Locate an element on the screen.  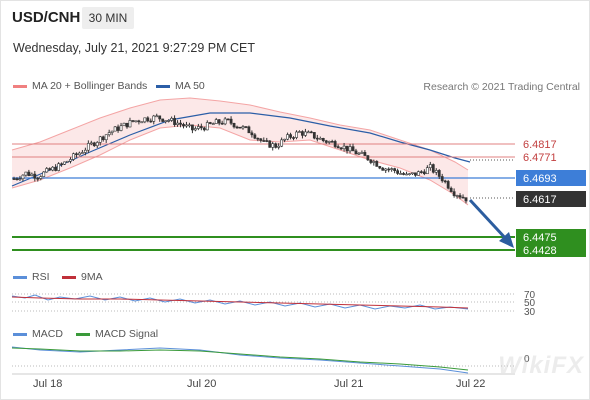
ma50-line is located at coordinates (241, 149).